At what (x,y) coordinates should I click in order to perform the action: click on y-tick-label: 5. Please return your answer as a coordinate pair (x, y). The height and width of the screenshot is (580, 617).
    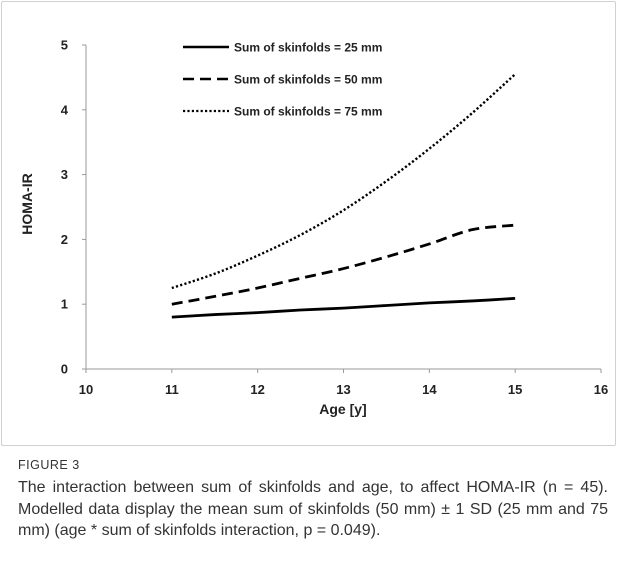
    Looking at the image, I should click on (64, 45).